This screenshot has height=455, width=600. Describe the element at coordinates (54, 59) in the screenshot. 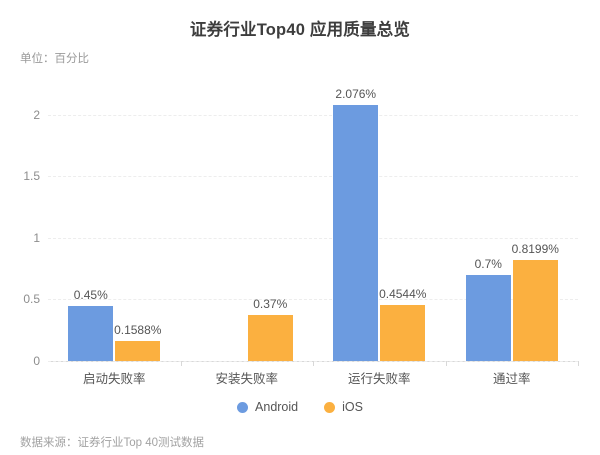

I see `chart-unit-subtitle: 单位：百分比` at that location.